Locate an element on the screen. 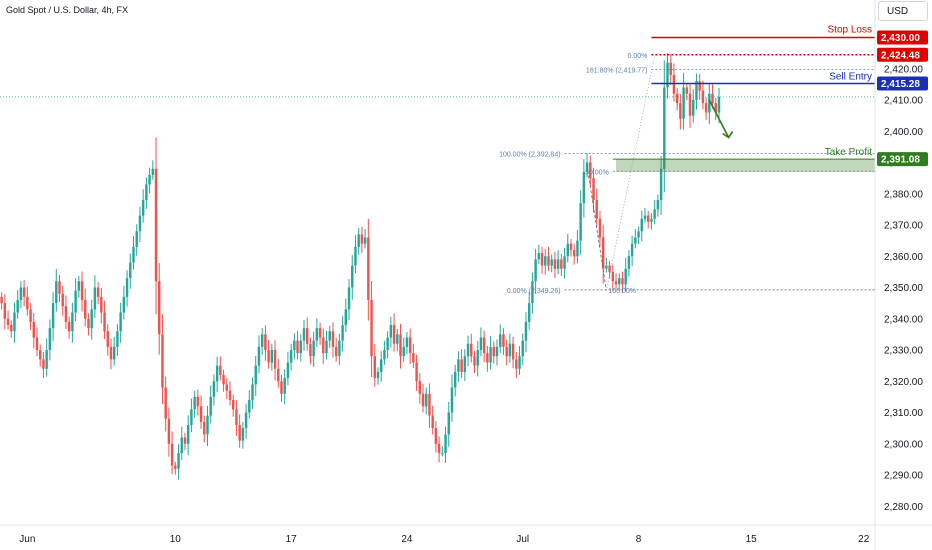 This screenshot has width=932, height=550. price-tick-label: 2,370.00 is located at coordinates (903, 226).